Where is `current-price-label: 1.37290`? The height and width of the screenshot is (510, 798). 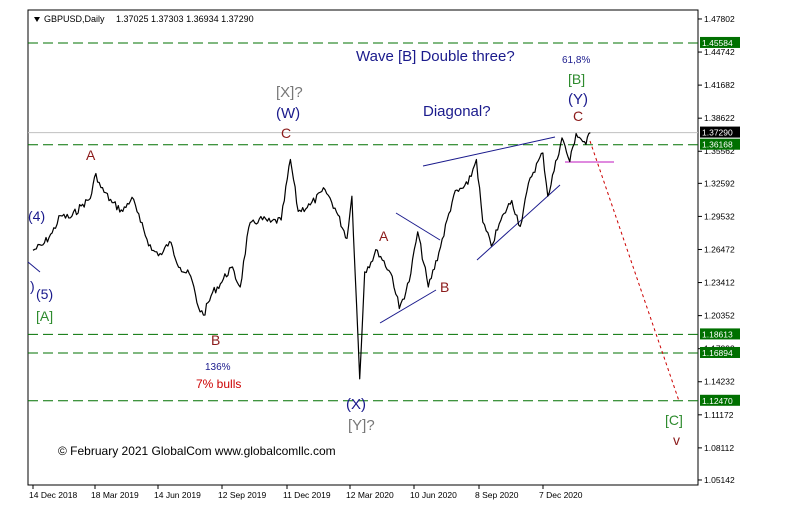
current-price-label: 1.37290 is located at coordinates (717, 133).